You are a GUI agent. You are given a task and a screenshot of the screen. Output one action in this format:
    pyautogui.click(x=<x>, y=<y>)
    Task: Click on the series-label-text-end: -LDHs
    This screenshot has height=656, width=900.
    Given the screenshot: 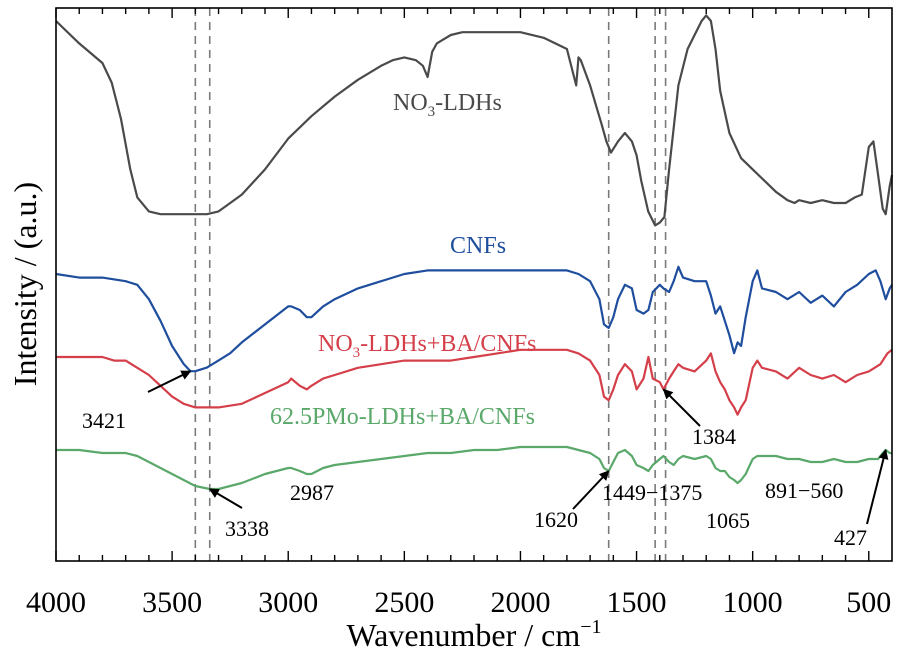 What is the action you would take?
    pyautogui.click(x=468, y=103)
    